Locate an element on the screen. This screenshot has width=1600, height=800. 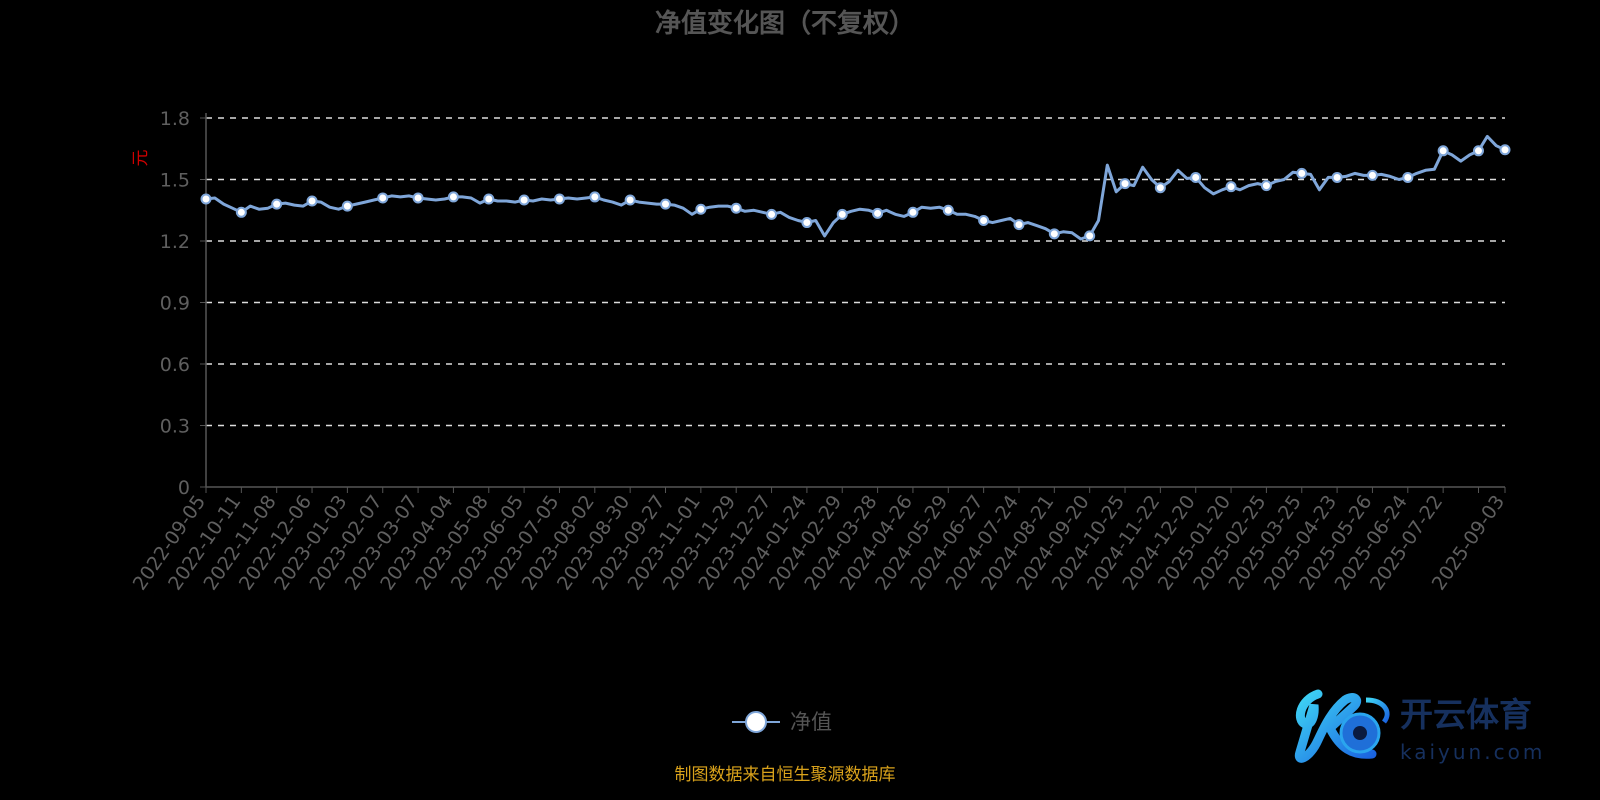
legend: 净值 is located at coordinates (782, 722).